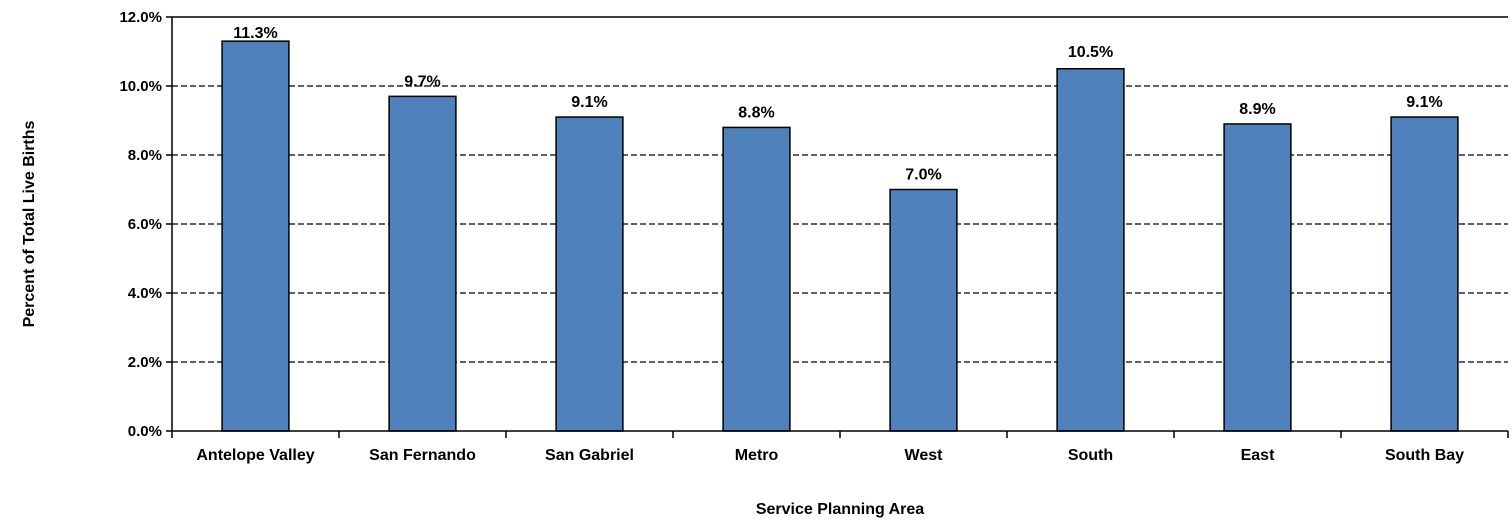 Image resolution: width=1512 pixels, height=529 pixels. Describe the element at coordinates (1258, 455) in the screenshot. I see `x-tick-label: East` at that location.